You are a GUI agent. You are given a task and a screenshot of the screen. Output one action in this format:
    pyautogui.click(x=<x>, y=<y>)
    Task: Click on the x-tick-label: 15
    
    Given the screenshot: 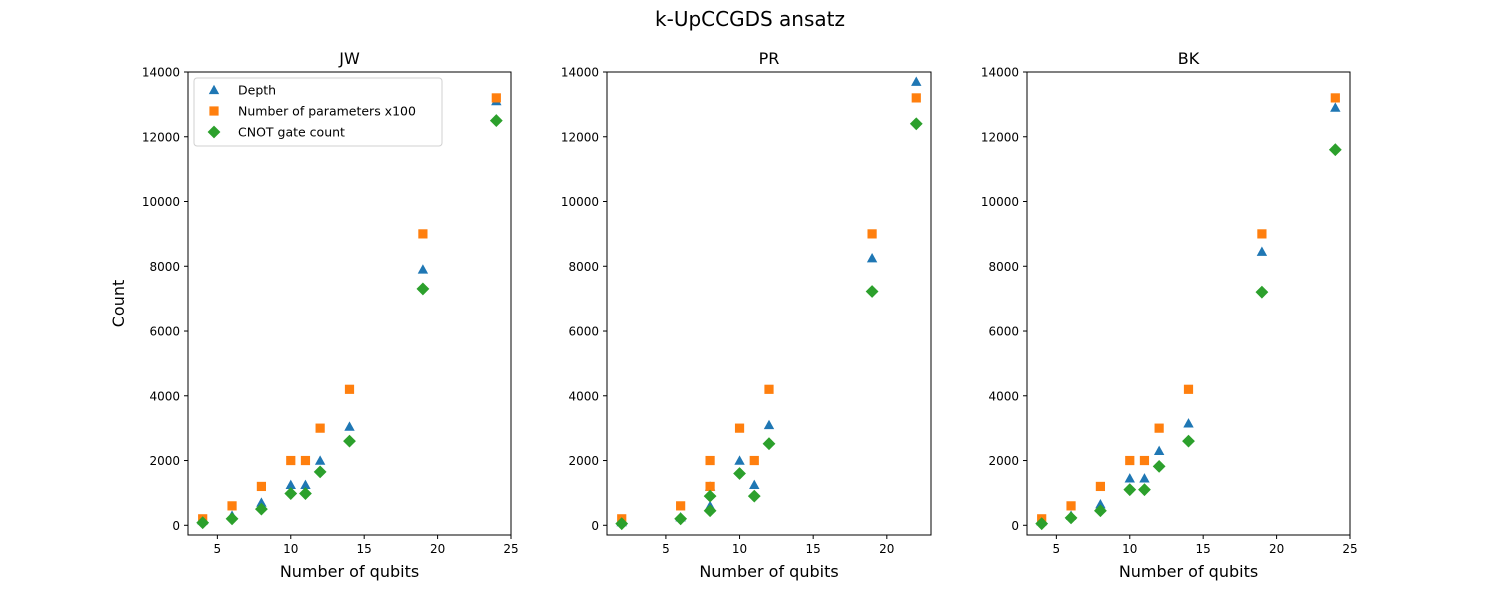 What is the action you would take?
    pyautogui.click(x=364, y=549)
    